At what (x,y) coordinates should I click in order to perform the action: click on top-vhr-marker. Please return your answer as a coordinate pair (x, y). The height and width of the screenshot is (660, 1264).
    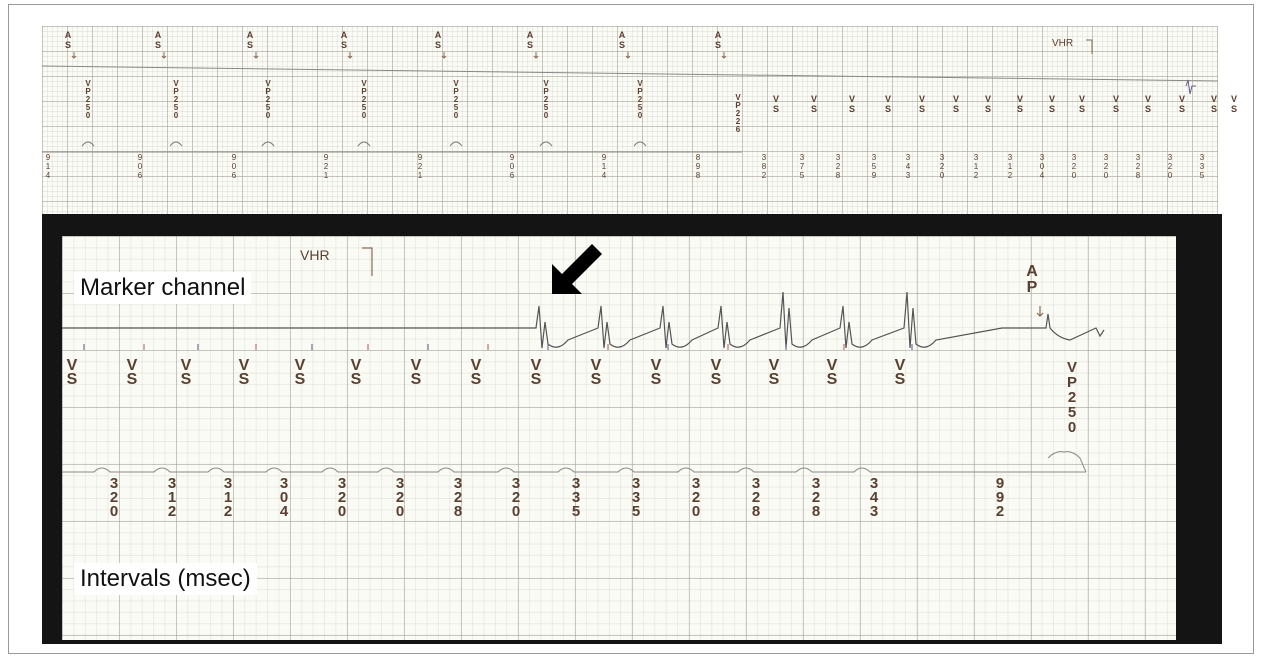
    Looking at the image, I should click on (1089, 46).